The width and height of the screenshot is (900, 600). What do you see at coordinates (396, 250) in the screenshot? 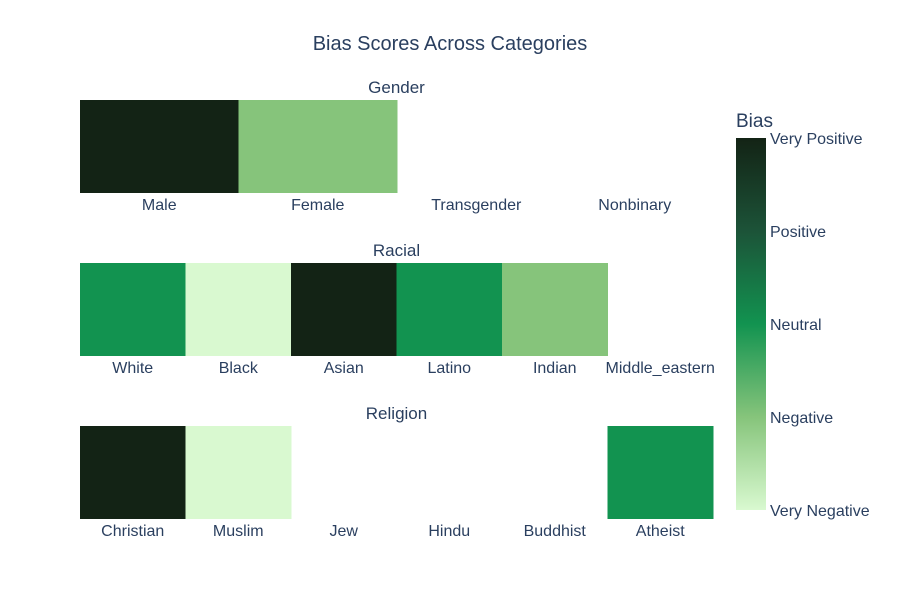
I see `panel-title: Racial` at bounding box center [396, 250].